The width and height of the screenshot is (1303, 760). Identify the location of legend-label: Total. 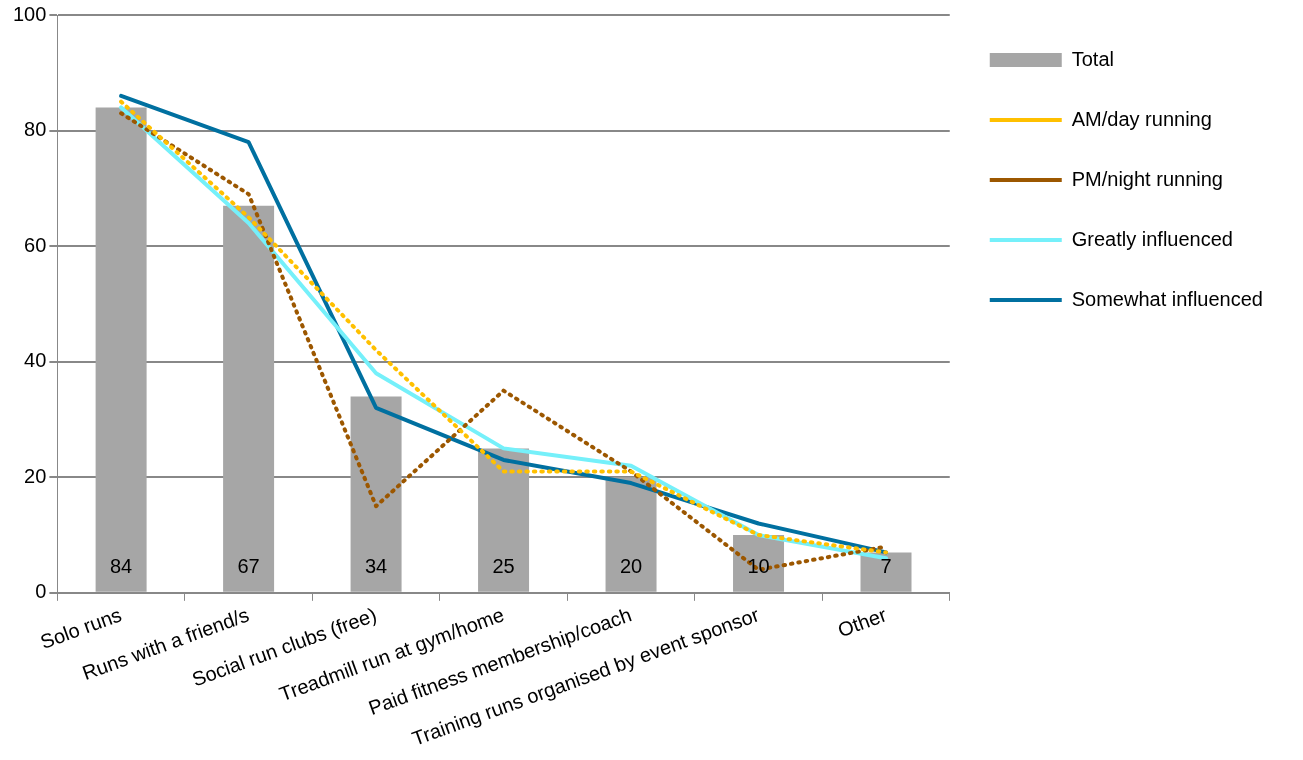
(1092, 58).